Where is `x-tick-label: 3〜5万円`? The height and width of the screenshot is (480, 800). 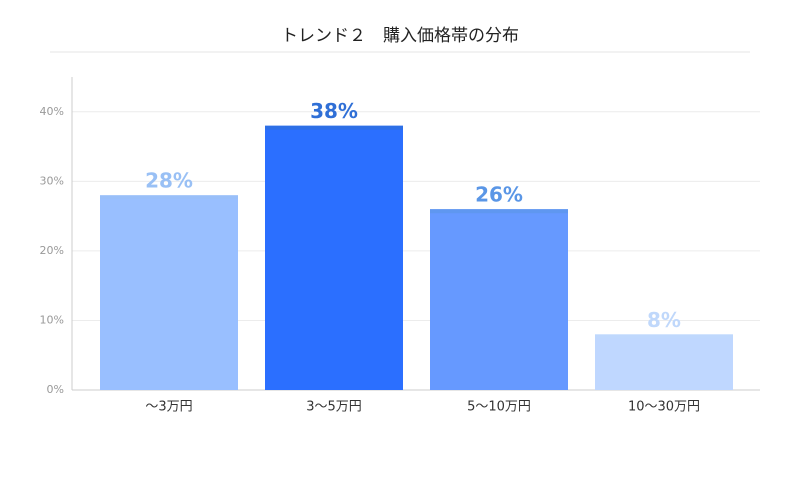
x-tick-label: 3〜5万円 is located at coordinates (334, 407).